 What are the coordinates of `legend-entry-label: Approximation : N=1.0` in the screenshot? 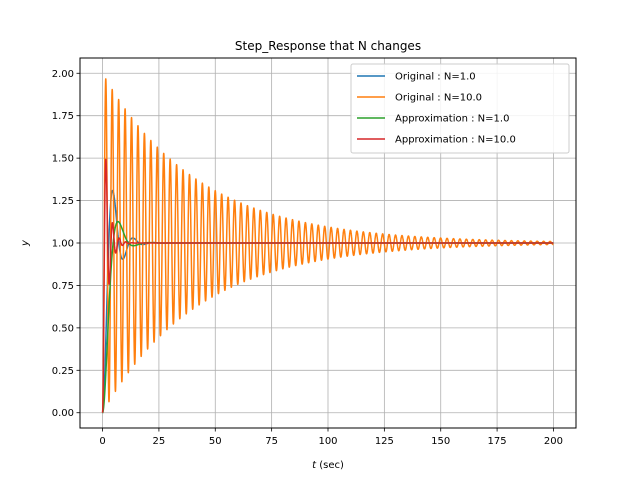 It's located at (452, 119).